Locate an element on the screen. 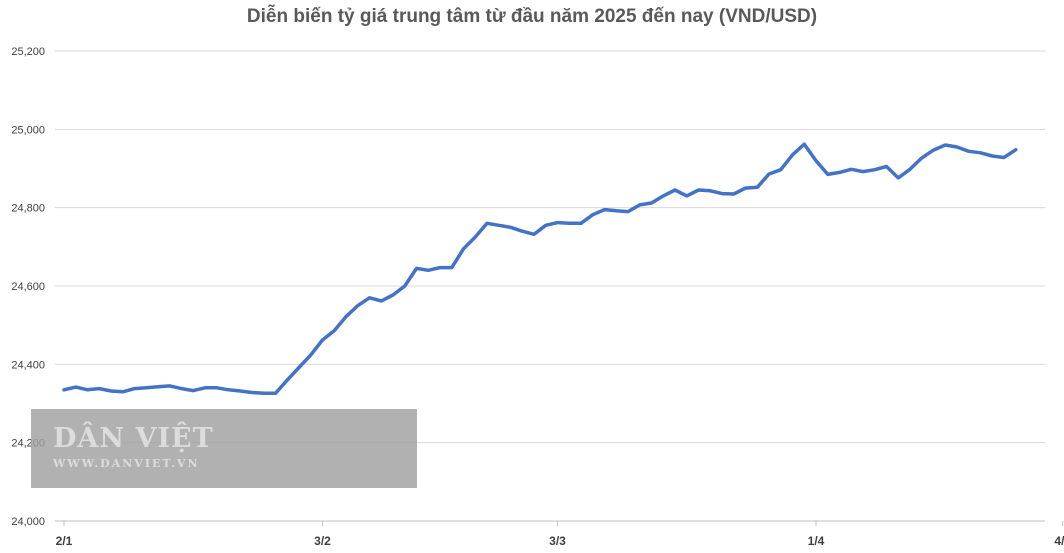 Image resolution: width=1064 pixels, height=553 pixels. y-tick-label: 24,000 is located at coordinates (28, 522).